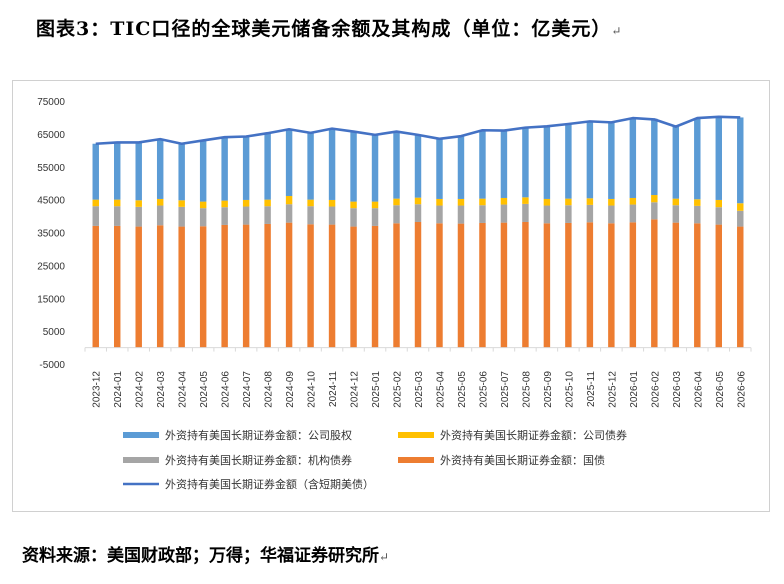 The image size is (784, 584). I want to click on legend-label: 外资持有美国长期证券金额：机构债券, so click(258, 460).